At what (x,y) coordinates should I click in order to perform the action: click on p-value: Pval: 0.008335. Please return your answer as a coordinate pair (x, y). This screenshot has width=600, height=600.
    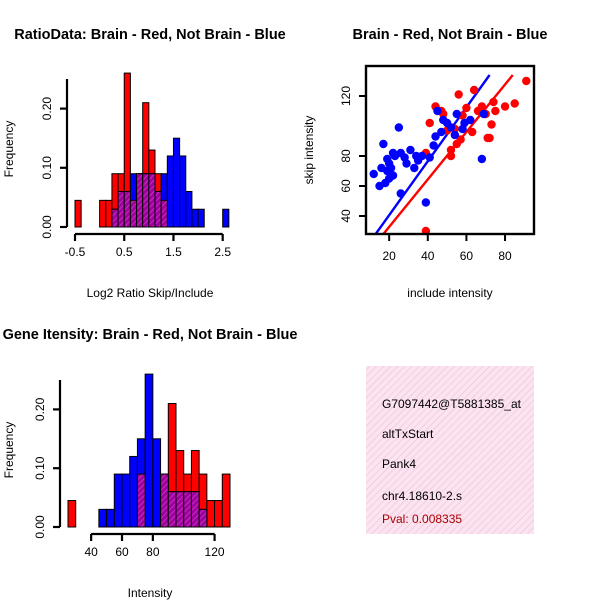
    Looking at the image, I should click on (422, 519).